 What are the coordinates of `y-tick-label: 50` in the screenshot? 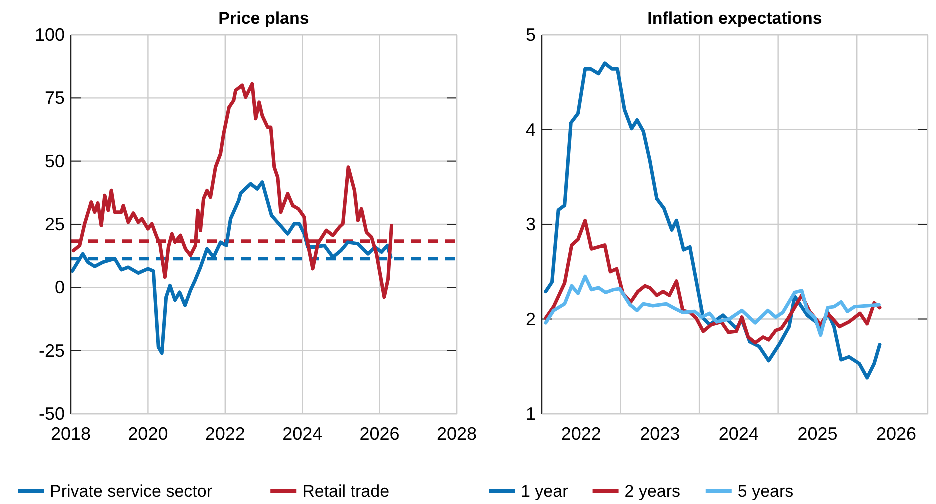 It's located at (54, 161).